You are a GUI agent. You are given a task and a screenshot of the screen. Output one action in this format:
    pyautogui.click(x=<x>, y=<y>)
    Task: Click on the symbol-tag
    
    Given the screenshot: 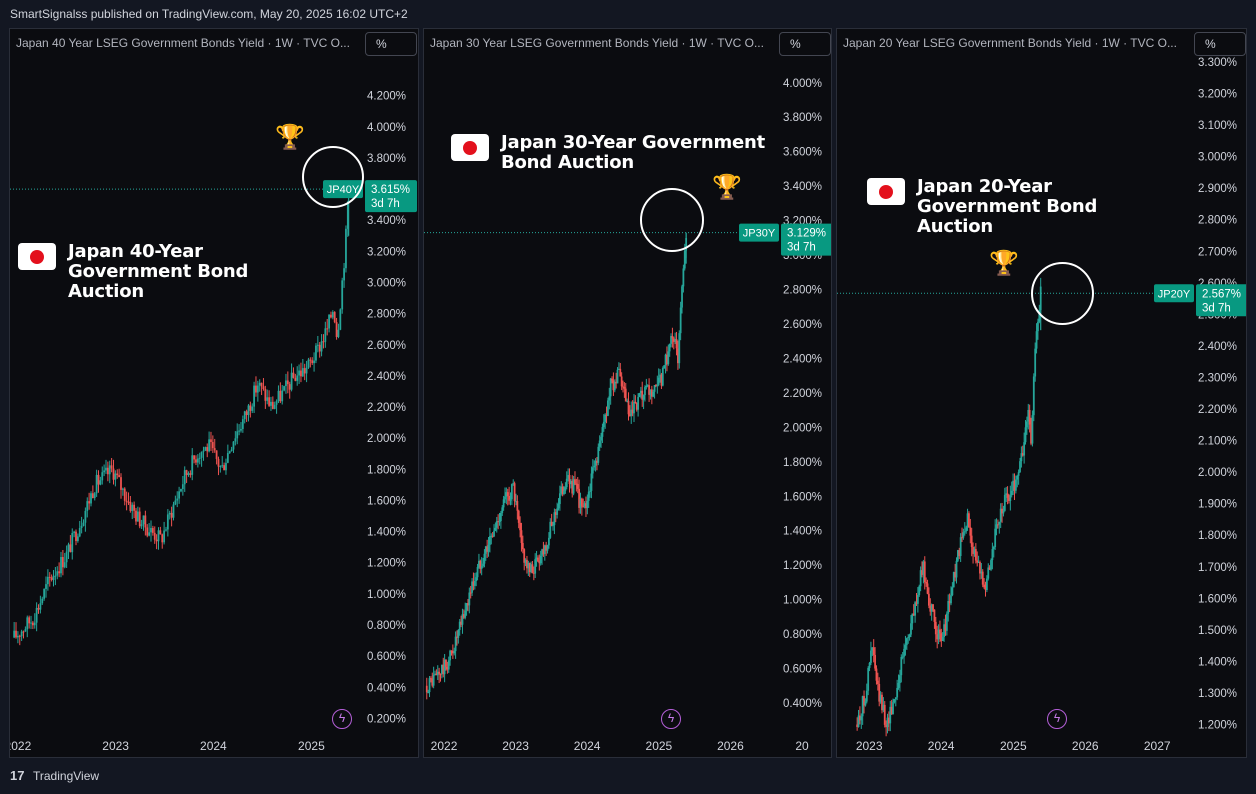 What is the action you would take?
    pyautogui.click(x=759, y=232)
    